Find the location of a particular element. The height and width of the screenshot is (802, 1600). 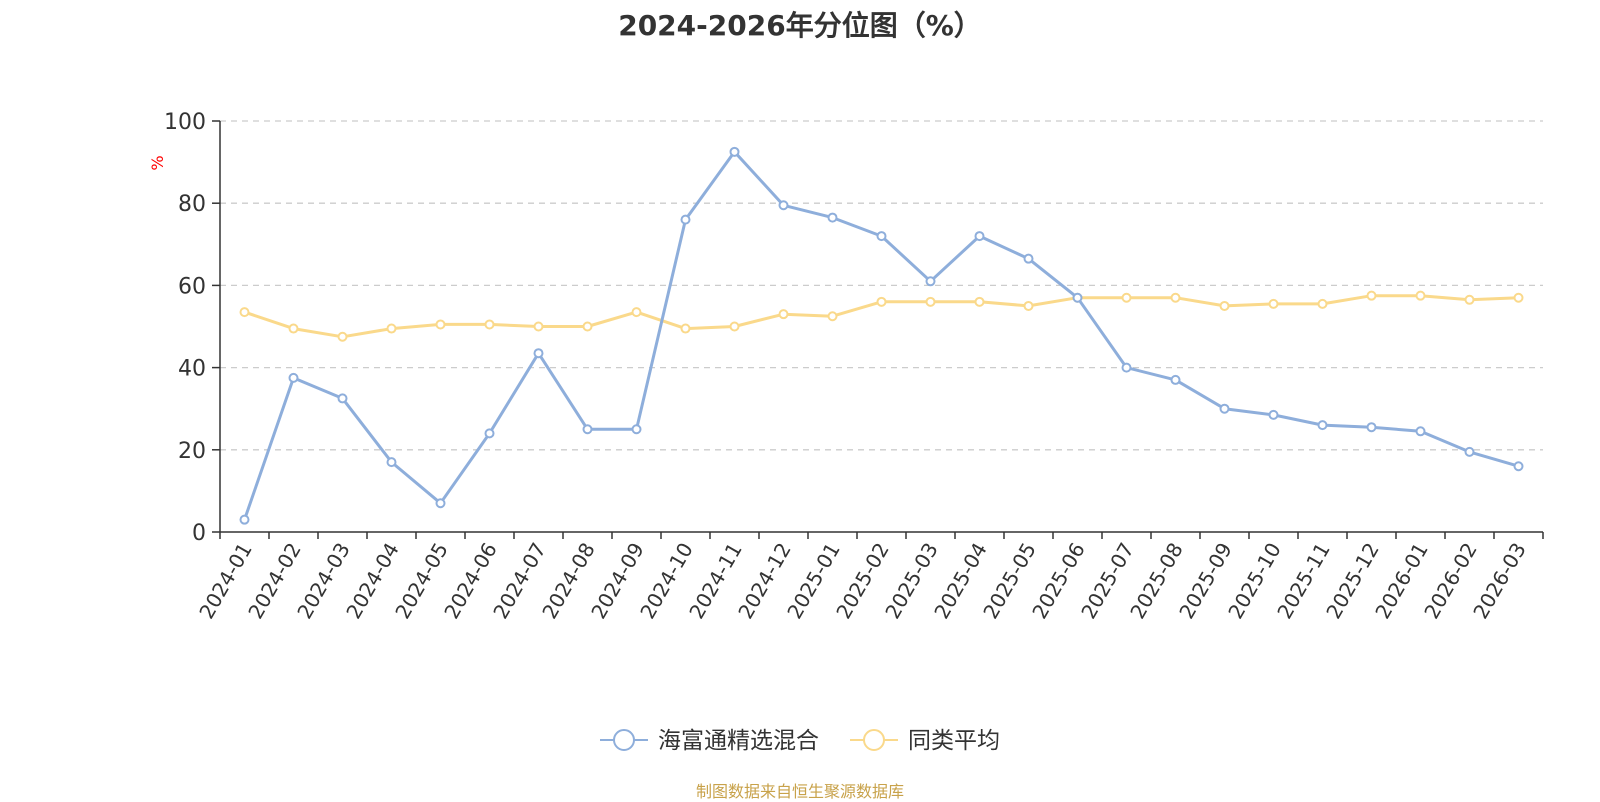

y-tick-label: 0 is located at coordinates (199, 533).